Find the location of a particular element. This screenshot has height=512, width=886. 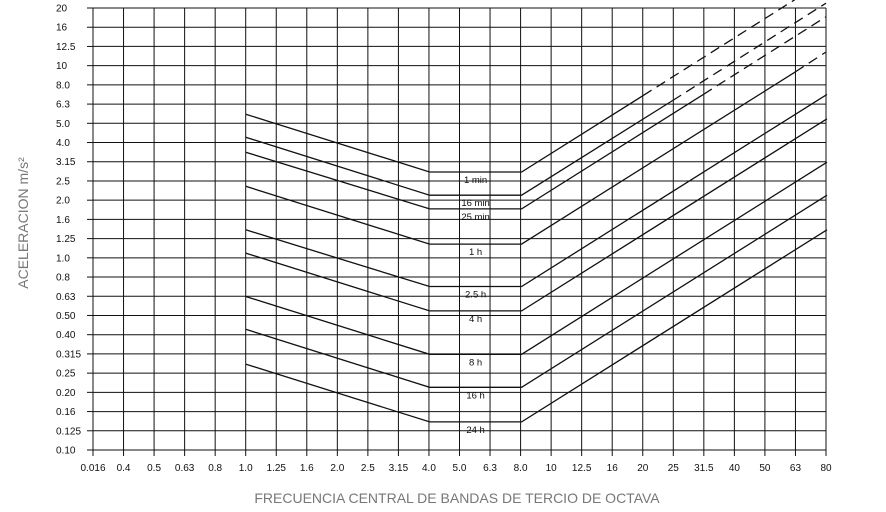

x-tick-label: 8.0 is located at coordinates (521, 468).